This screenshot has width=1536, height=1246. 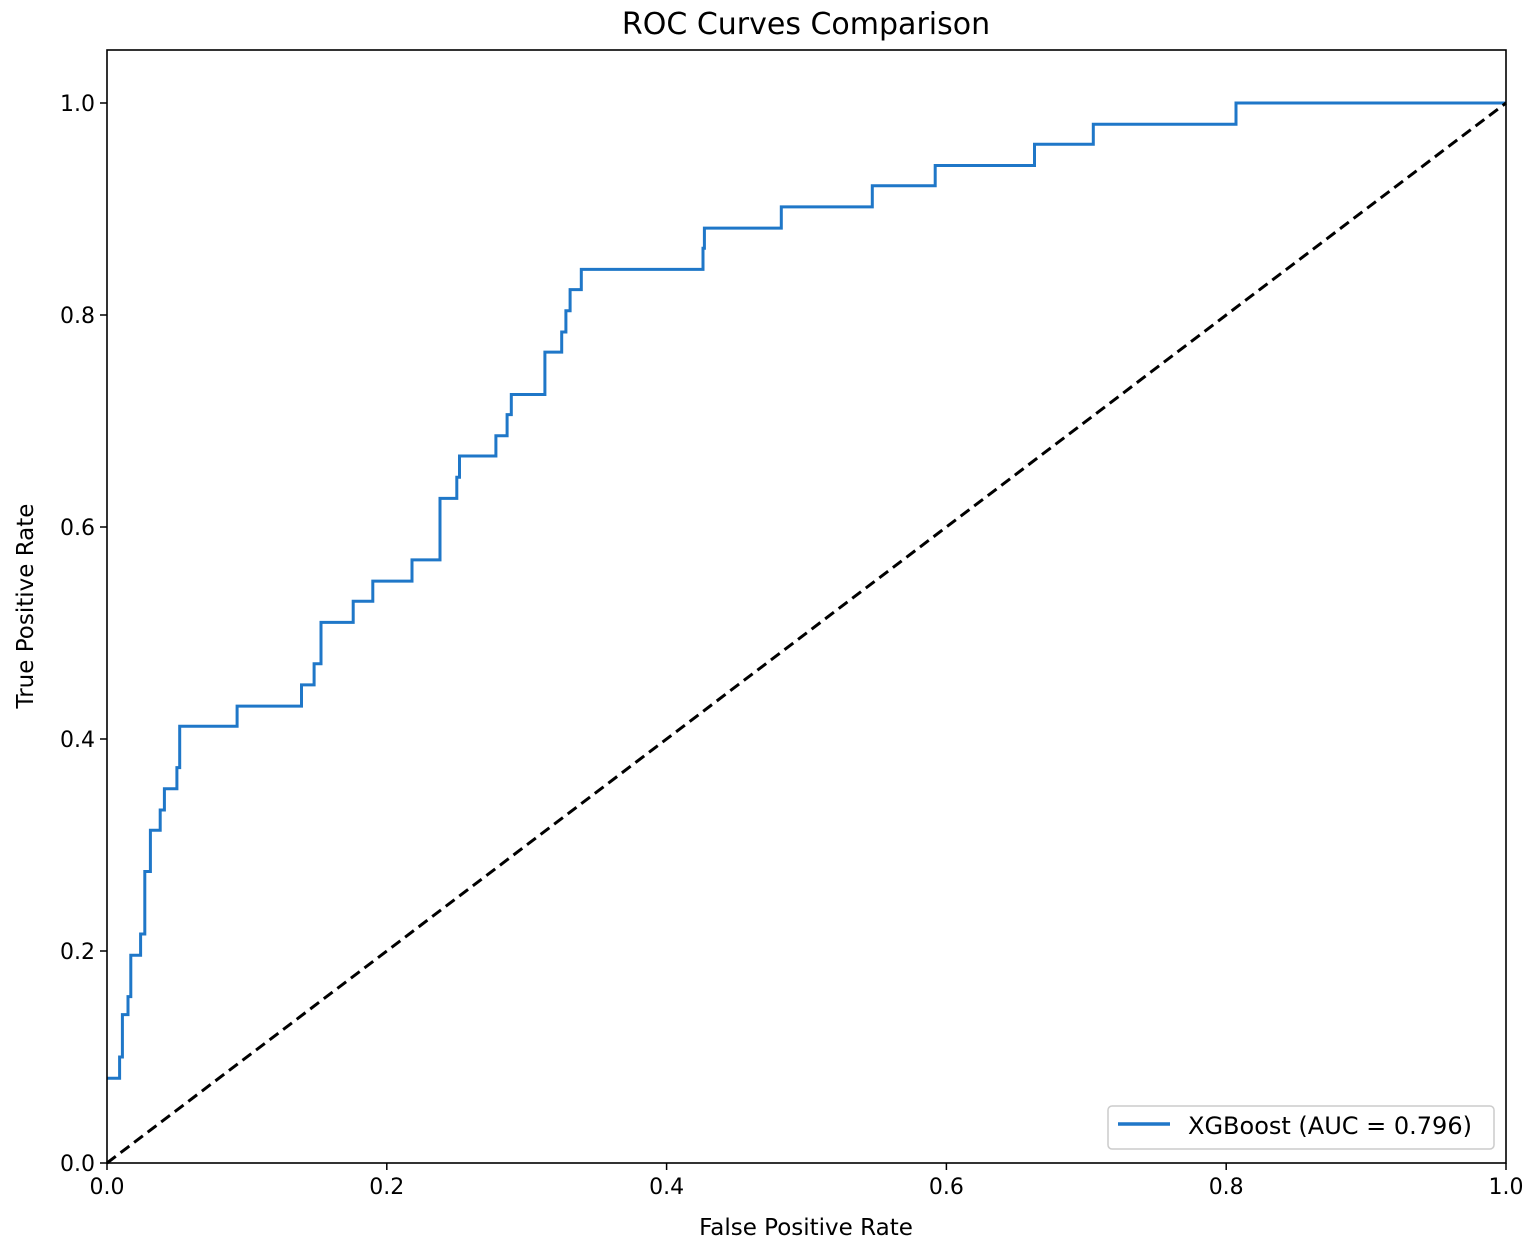 What do you see at coordinates (77, 1164) in the screenshot?
I see `y-tick-label: 0.0` at bounding box center [77, 1164].